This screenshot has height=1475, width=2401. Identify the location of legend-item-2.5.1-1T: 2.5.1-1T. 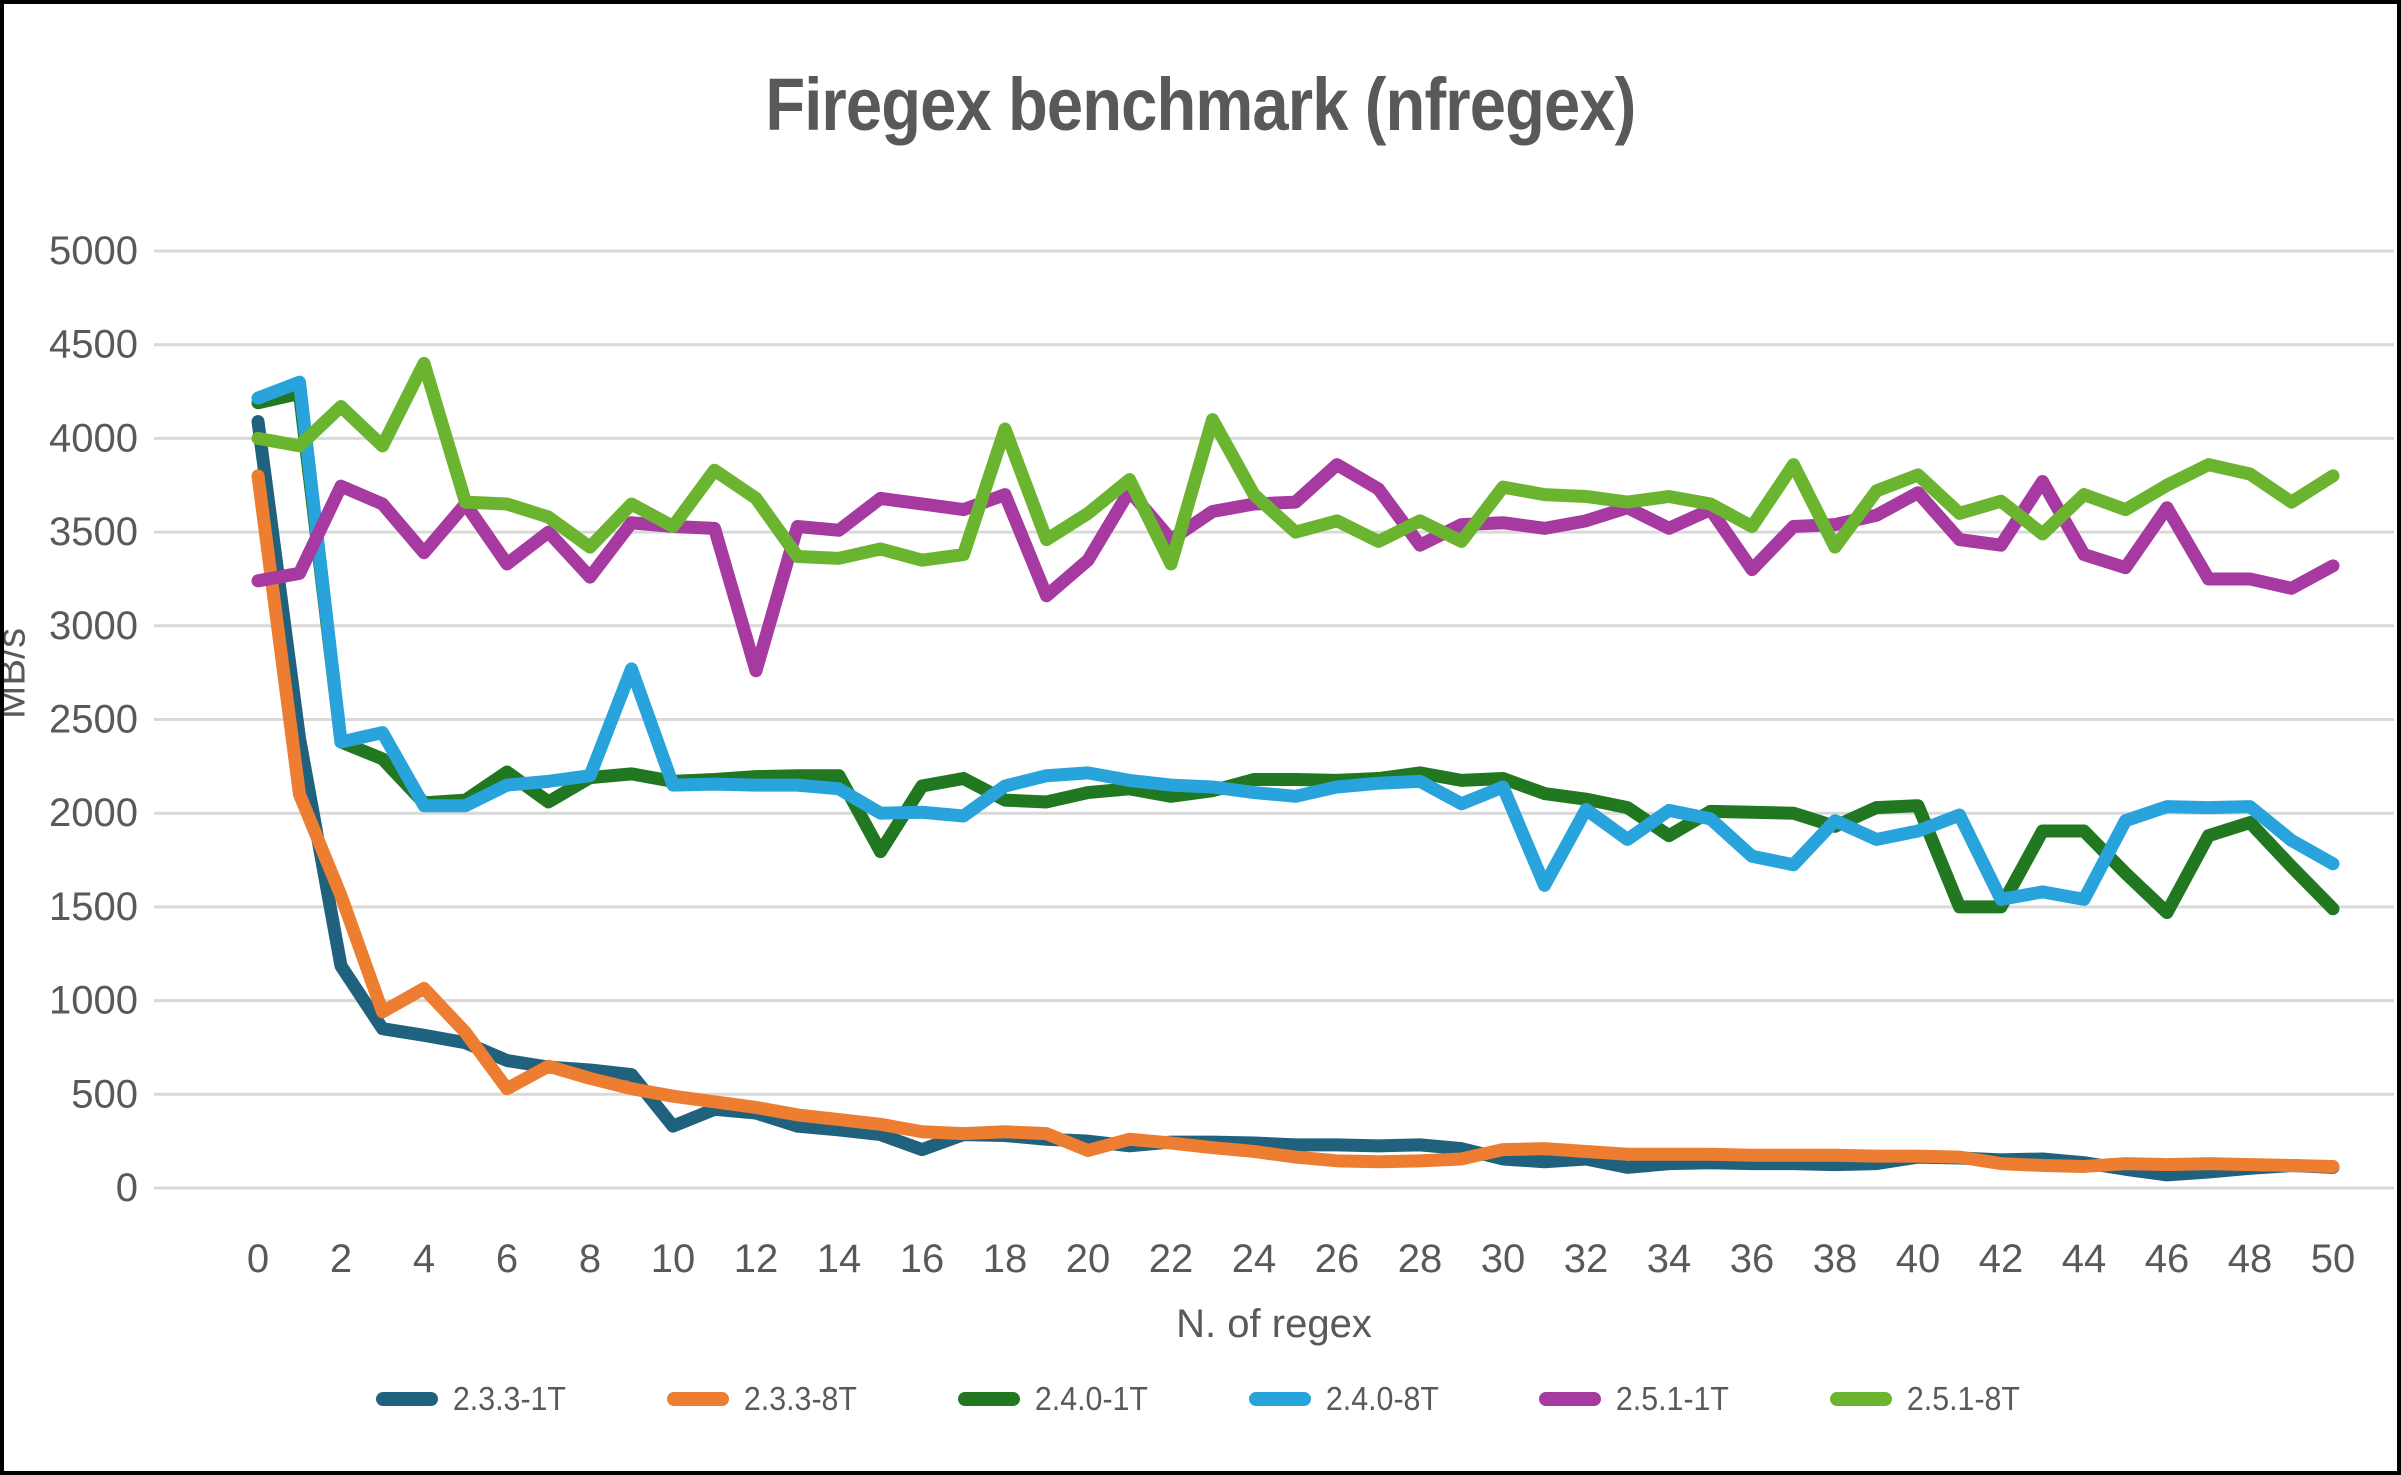
(1636, 1399).